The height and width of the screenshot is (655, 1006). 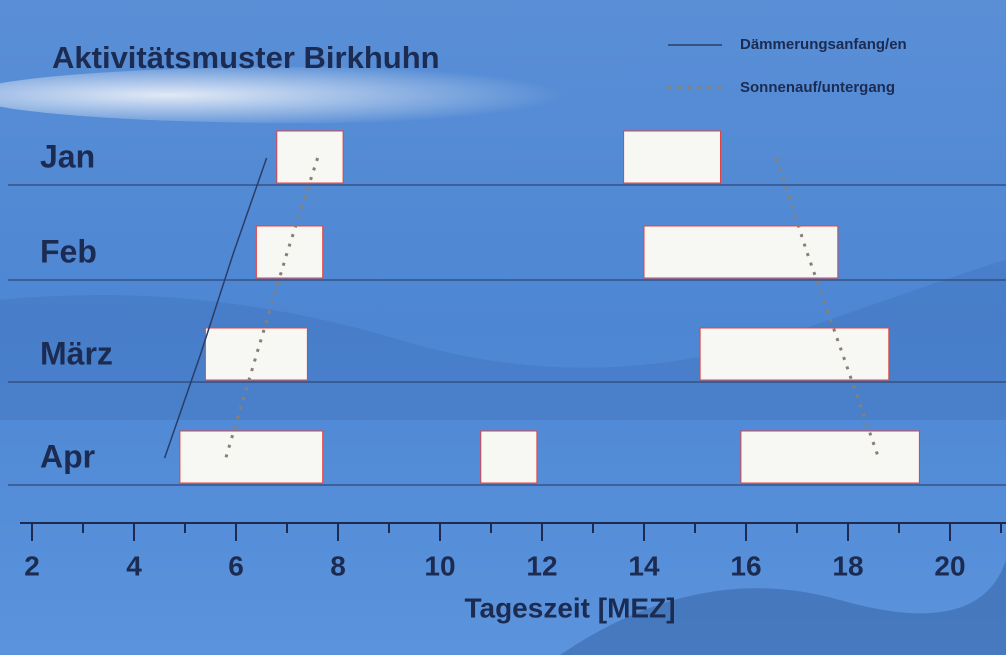 I want to click on x-tick-label: 12, so click(x=541, y=565).